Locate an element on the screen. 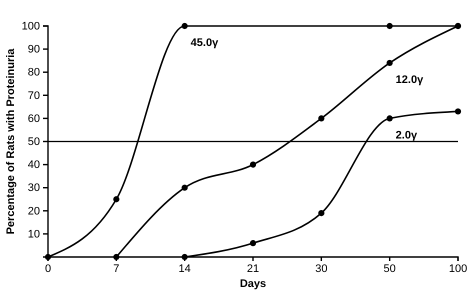 This screenshot has width=474, height=293. y-tick-label: 10 is located at coordinates (34, 234).